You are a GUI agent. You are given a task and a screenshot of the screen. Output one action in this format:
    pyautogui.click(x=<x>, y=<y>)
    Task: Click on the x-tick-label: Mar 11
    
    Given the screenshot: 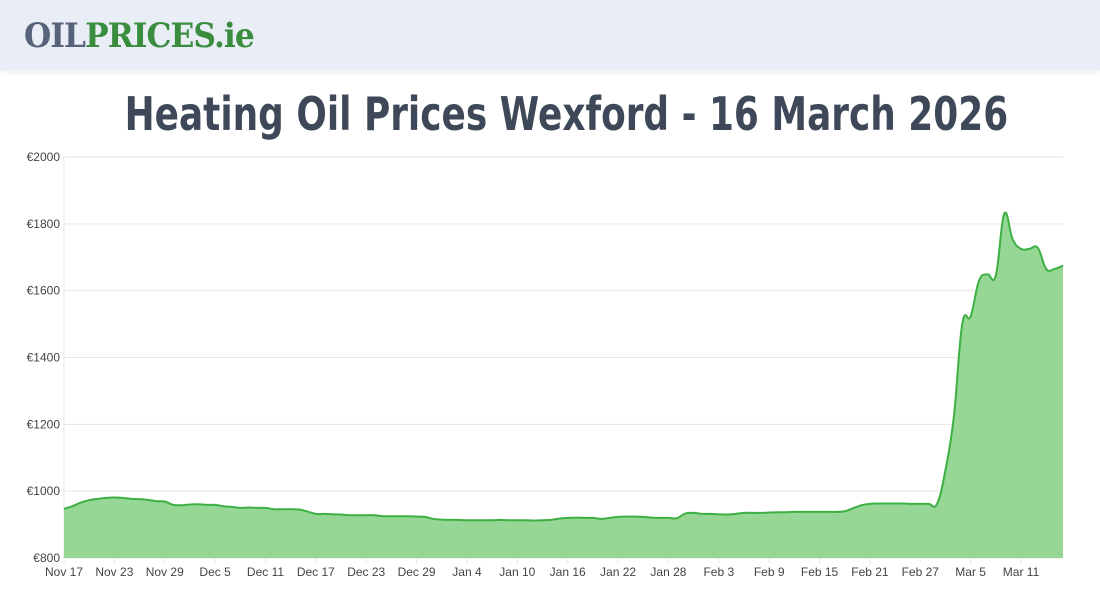 What is the action you would take?
    pyautogui.click(x=1021, y=572)
    